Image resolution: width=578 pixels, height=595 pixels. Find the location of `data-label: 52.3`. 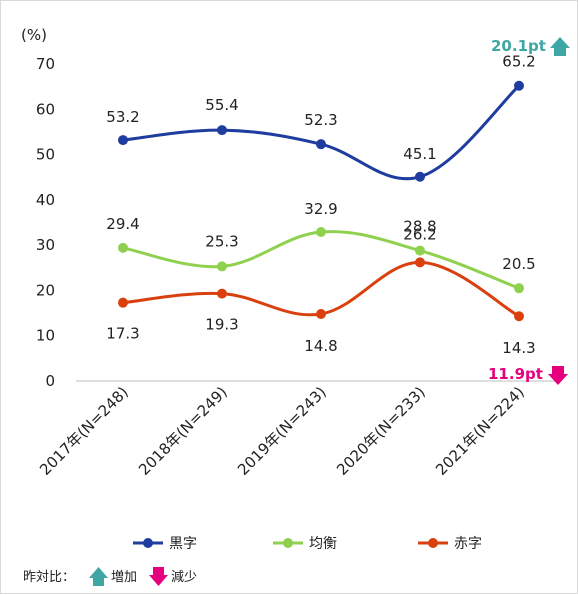

data-label: 52.3 is located at coordinates (320, 120).